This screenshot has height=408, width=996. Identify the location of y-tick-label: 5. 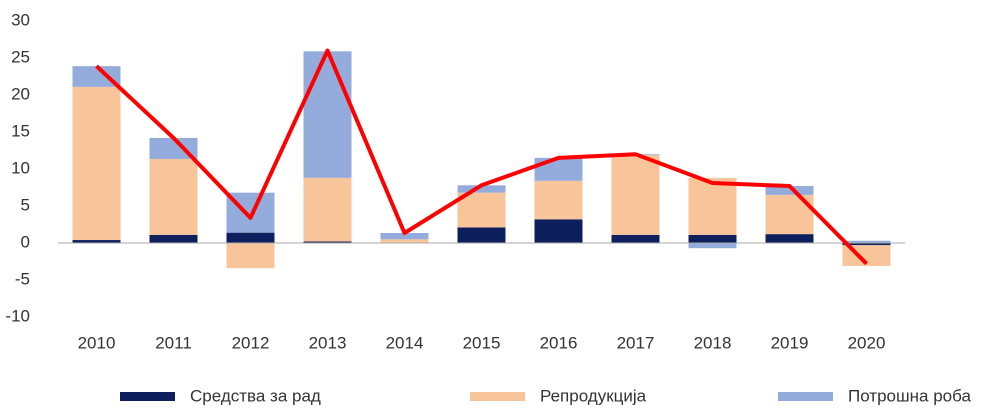
(25, 204).